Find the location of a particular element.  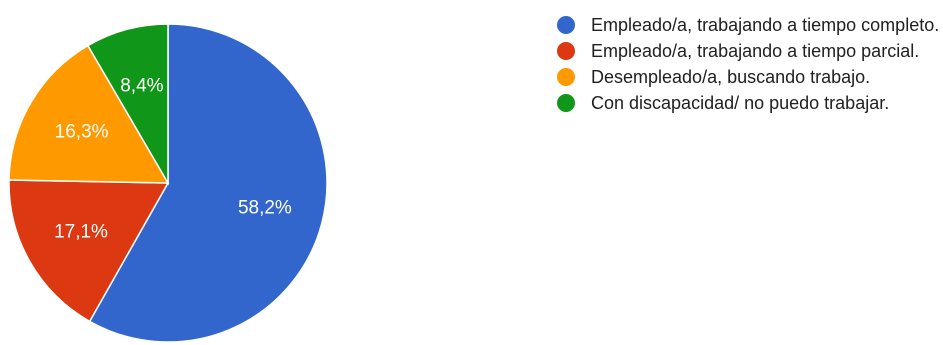

legend-item-unemployed: Desempleado/a, buscando trabajo. is located at coordinates (750, 77).